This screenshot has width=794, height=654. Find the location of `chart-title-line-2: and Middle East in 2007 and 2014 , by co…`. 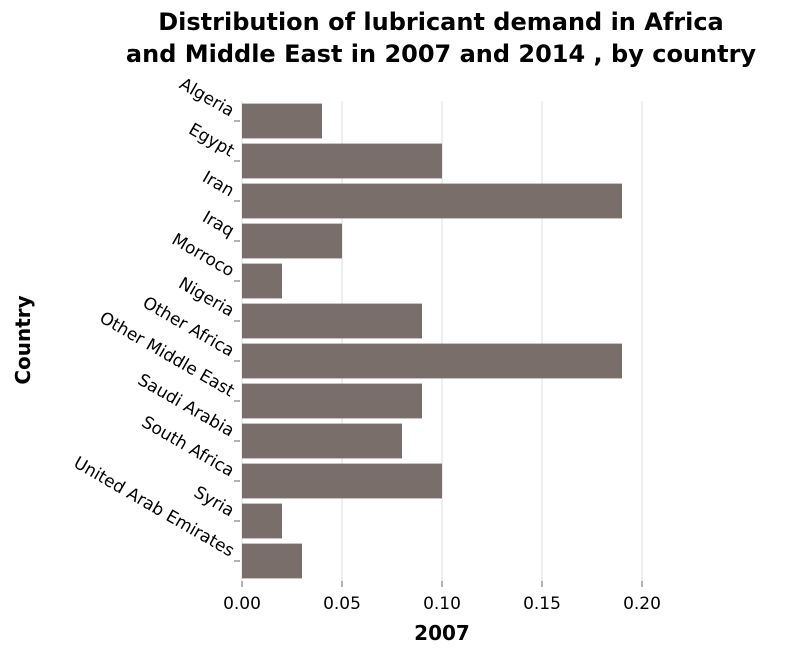

chart-title-line-2: and Middle East in 2007 and 2014 , by co… is located at coordinates (441, 54).